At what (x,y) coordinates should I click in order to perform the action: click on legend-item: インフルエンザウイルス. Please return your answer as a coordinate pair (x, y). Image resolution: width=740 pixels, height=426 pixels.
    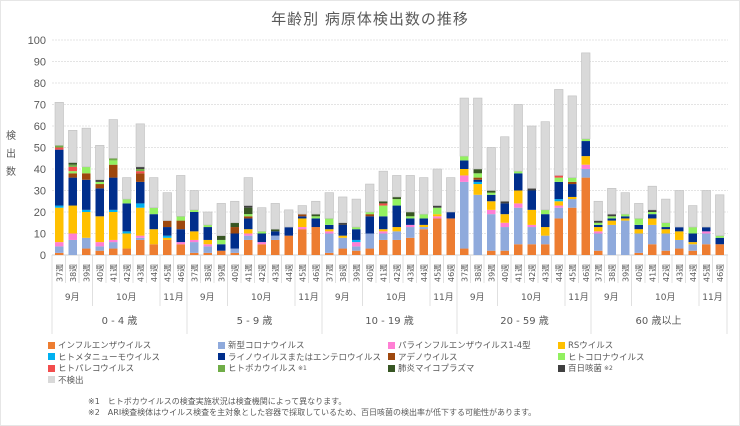
    Looking at the image, I should click on (99, 345).